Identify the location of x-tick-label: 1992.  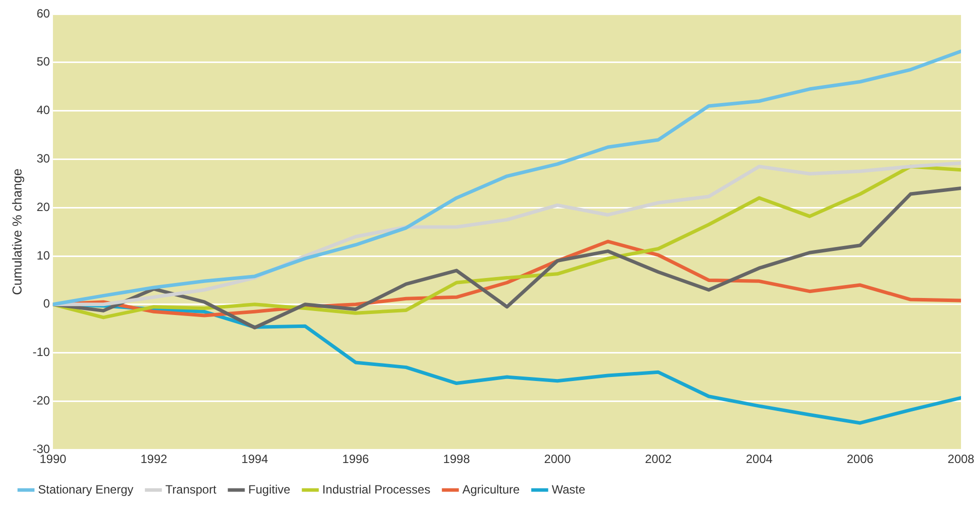
(154, 459).